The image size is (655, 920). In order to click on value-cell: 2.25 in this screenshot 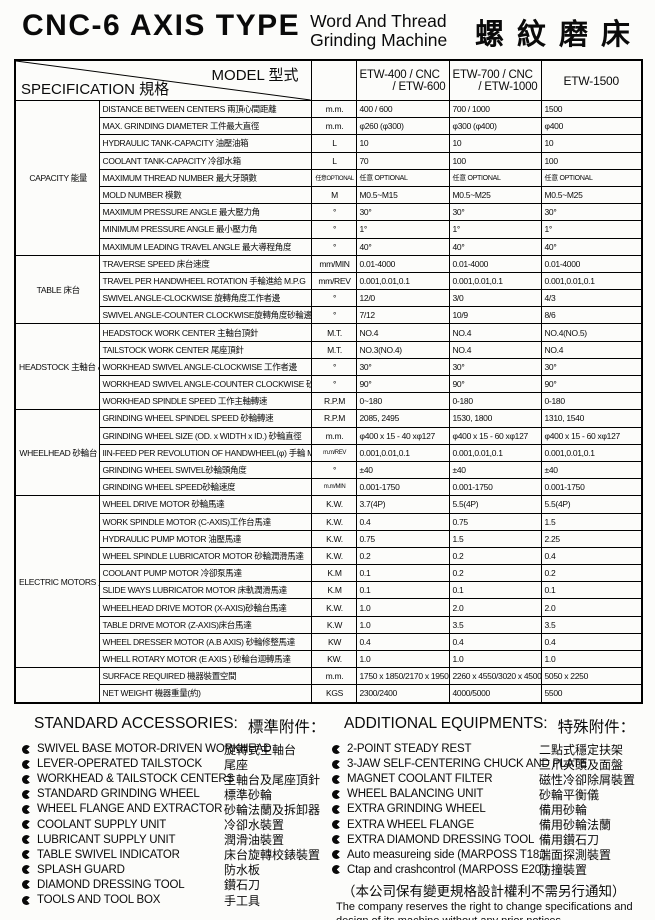, I will do `click(591, 538)`.